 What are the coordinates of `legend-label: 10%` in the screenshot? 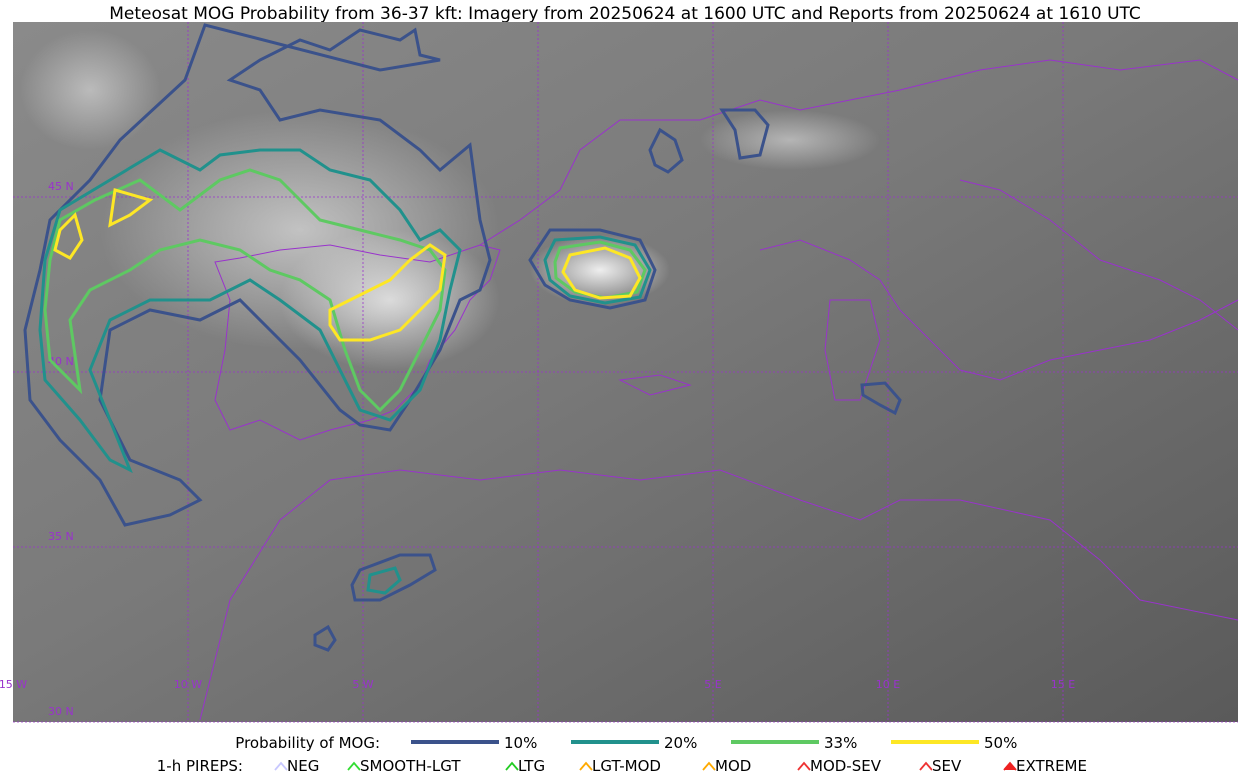 It's located at (520, 743).